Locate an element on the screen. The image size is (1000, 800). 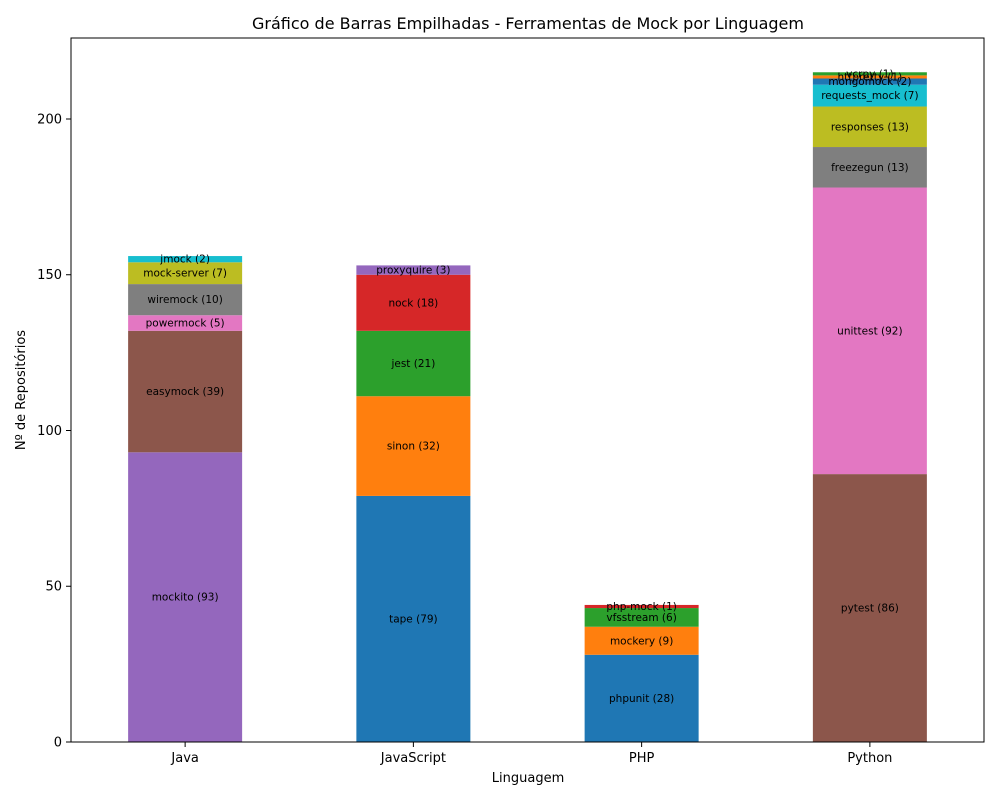
segment-label: nock (18) is located at coordinates (413, 303).